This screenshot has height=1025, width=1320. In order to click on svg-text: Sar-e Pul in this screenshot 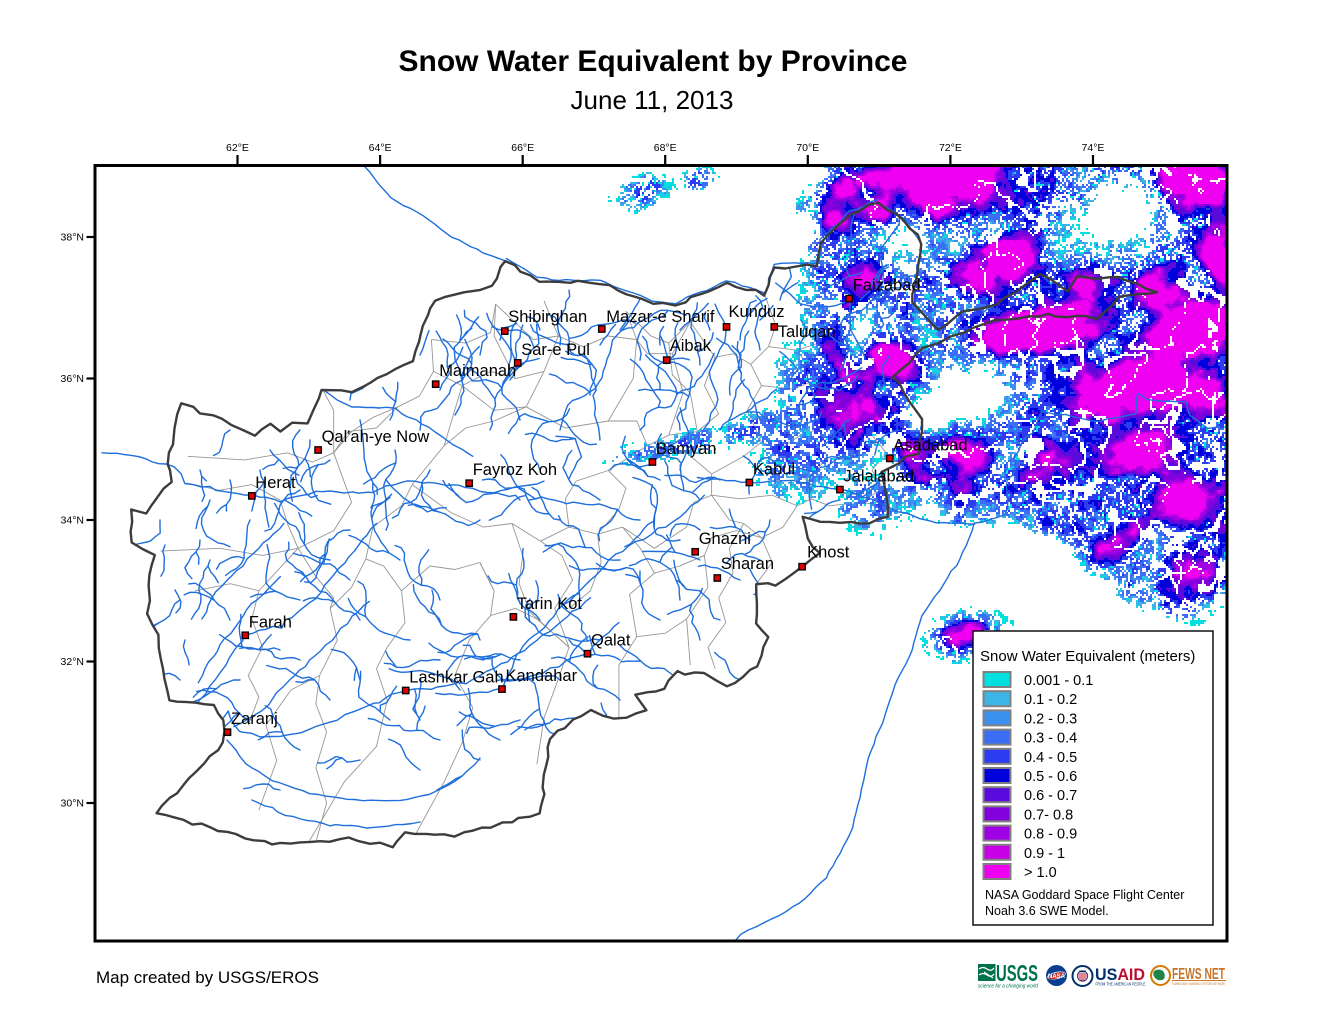, I will do `click(555, 350)`.